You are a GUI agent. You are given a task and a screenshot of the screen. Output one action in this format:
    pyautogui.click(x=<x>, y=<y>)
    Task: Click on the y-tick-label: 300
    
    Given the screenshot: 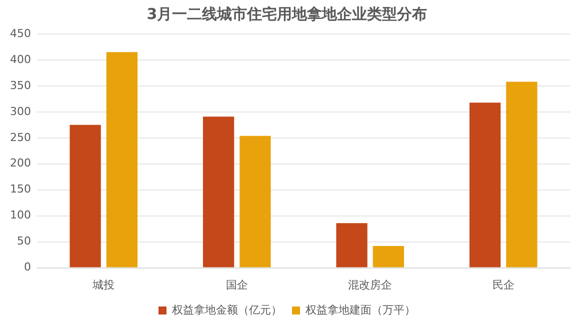 What is the action you would take?
    pyautogui.click(x=20, y=111)
    